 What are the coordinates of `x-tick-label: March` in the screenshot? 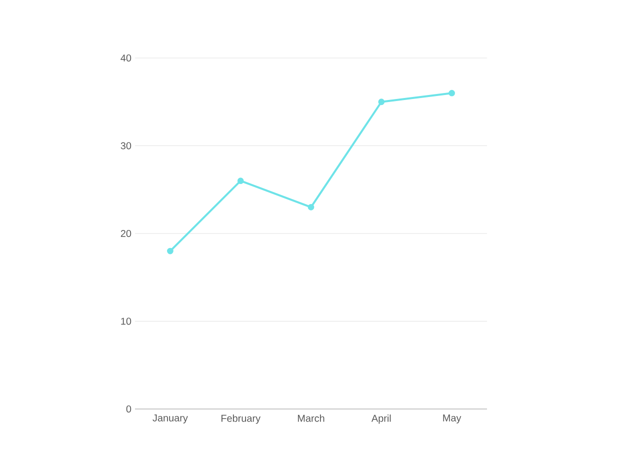 It's located at (311, 418).